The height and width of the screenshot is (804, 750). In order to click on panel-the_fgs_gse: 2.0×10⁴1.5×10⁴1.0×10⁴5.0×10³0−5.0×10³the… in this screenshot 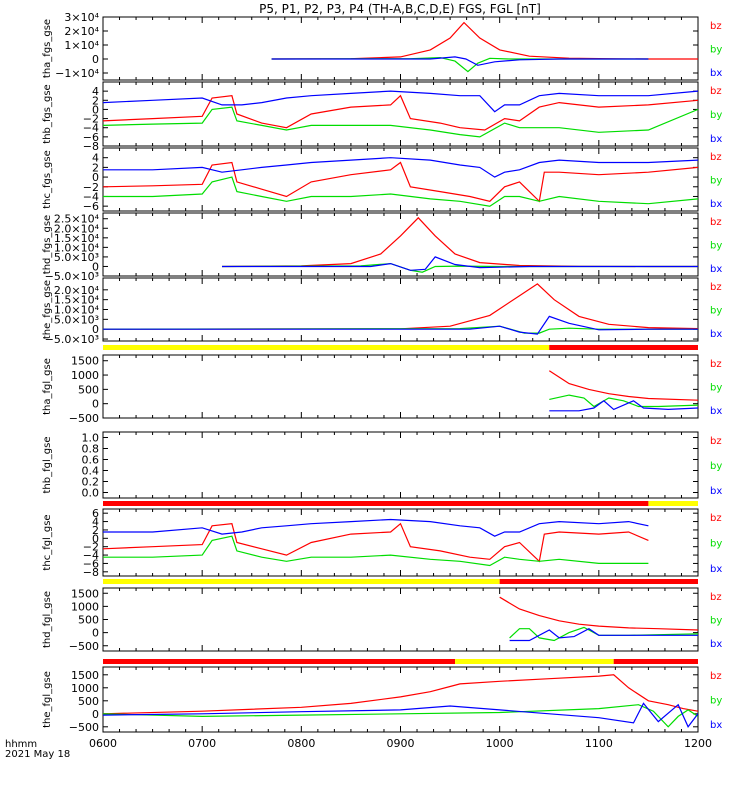, I will do `click(382, 311)`.